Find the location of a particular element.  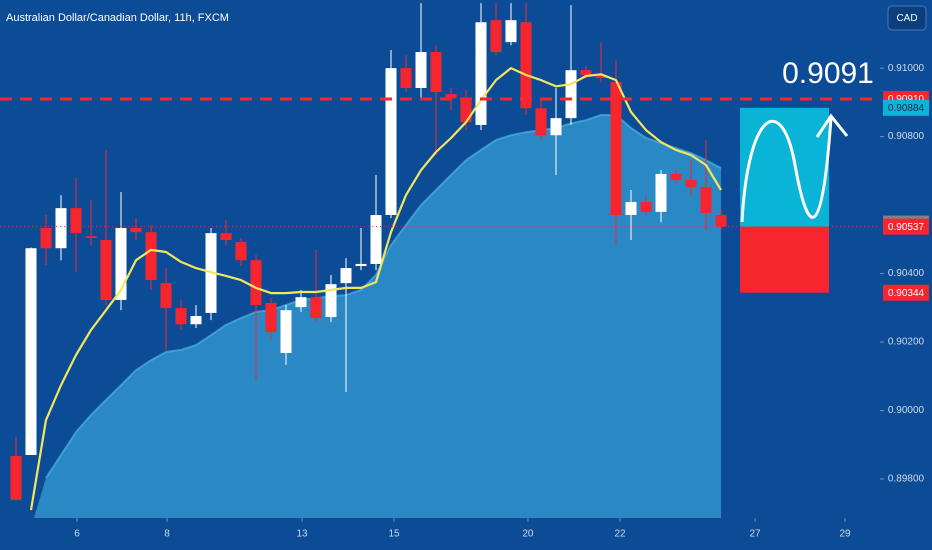

price-tag-label: 0.90910 is located at coordinates (906, 99).